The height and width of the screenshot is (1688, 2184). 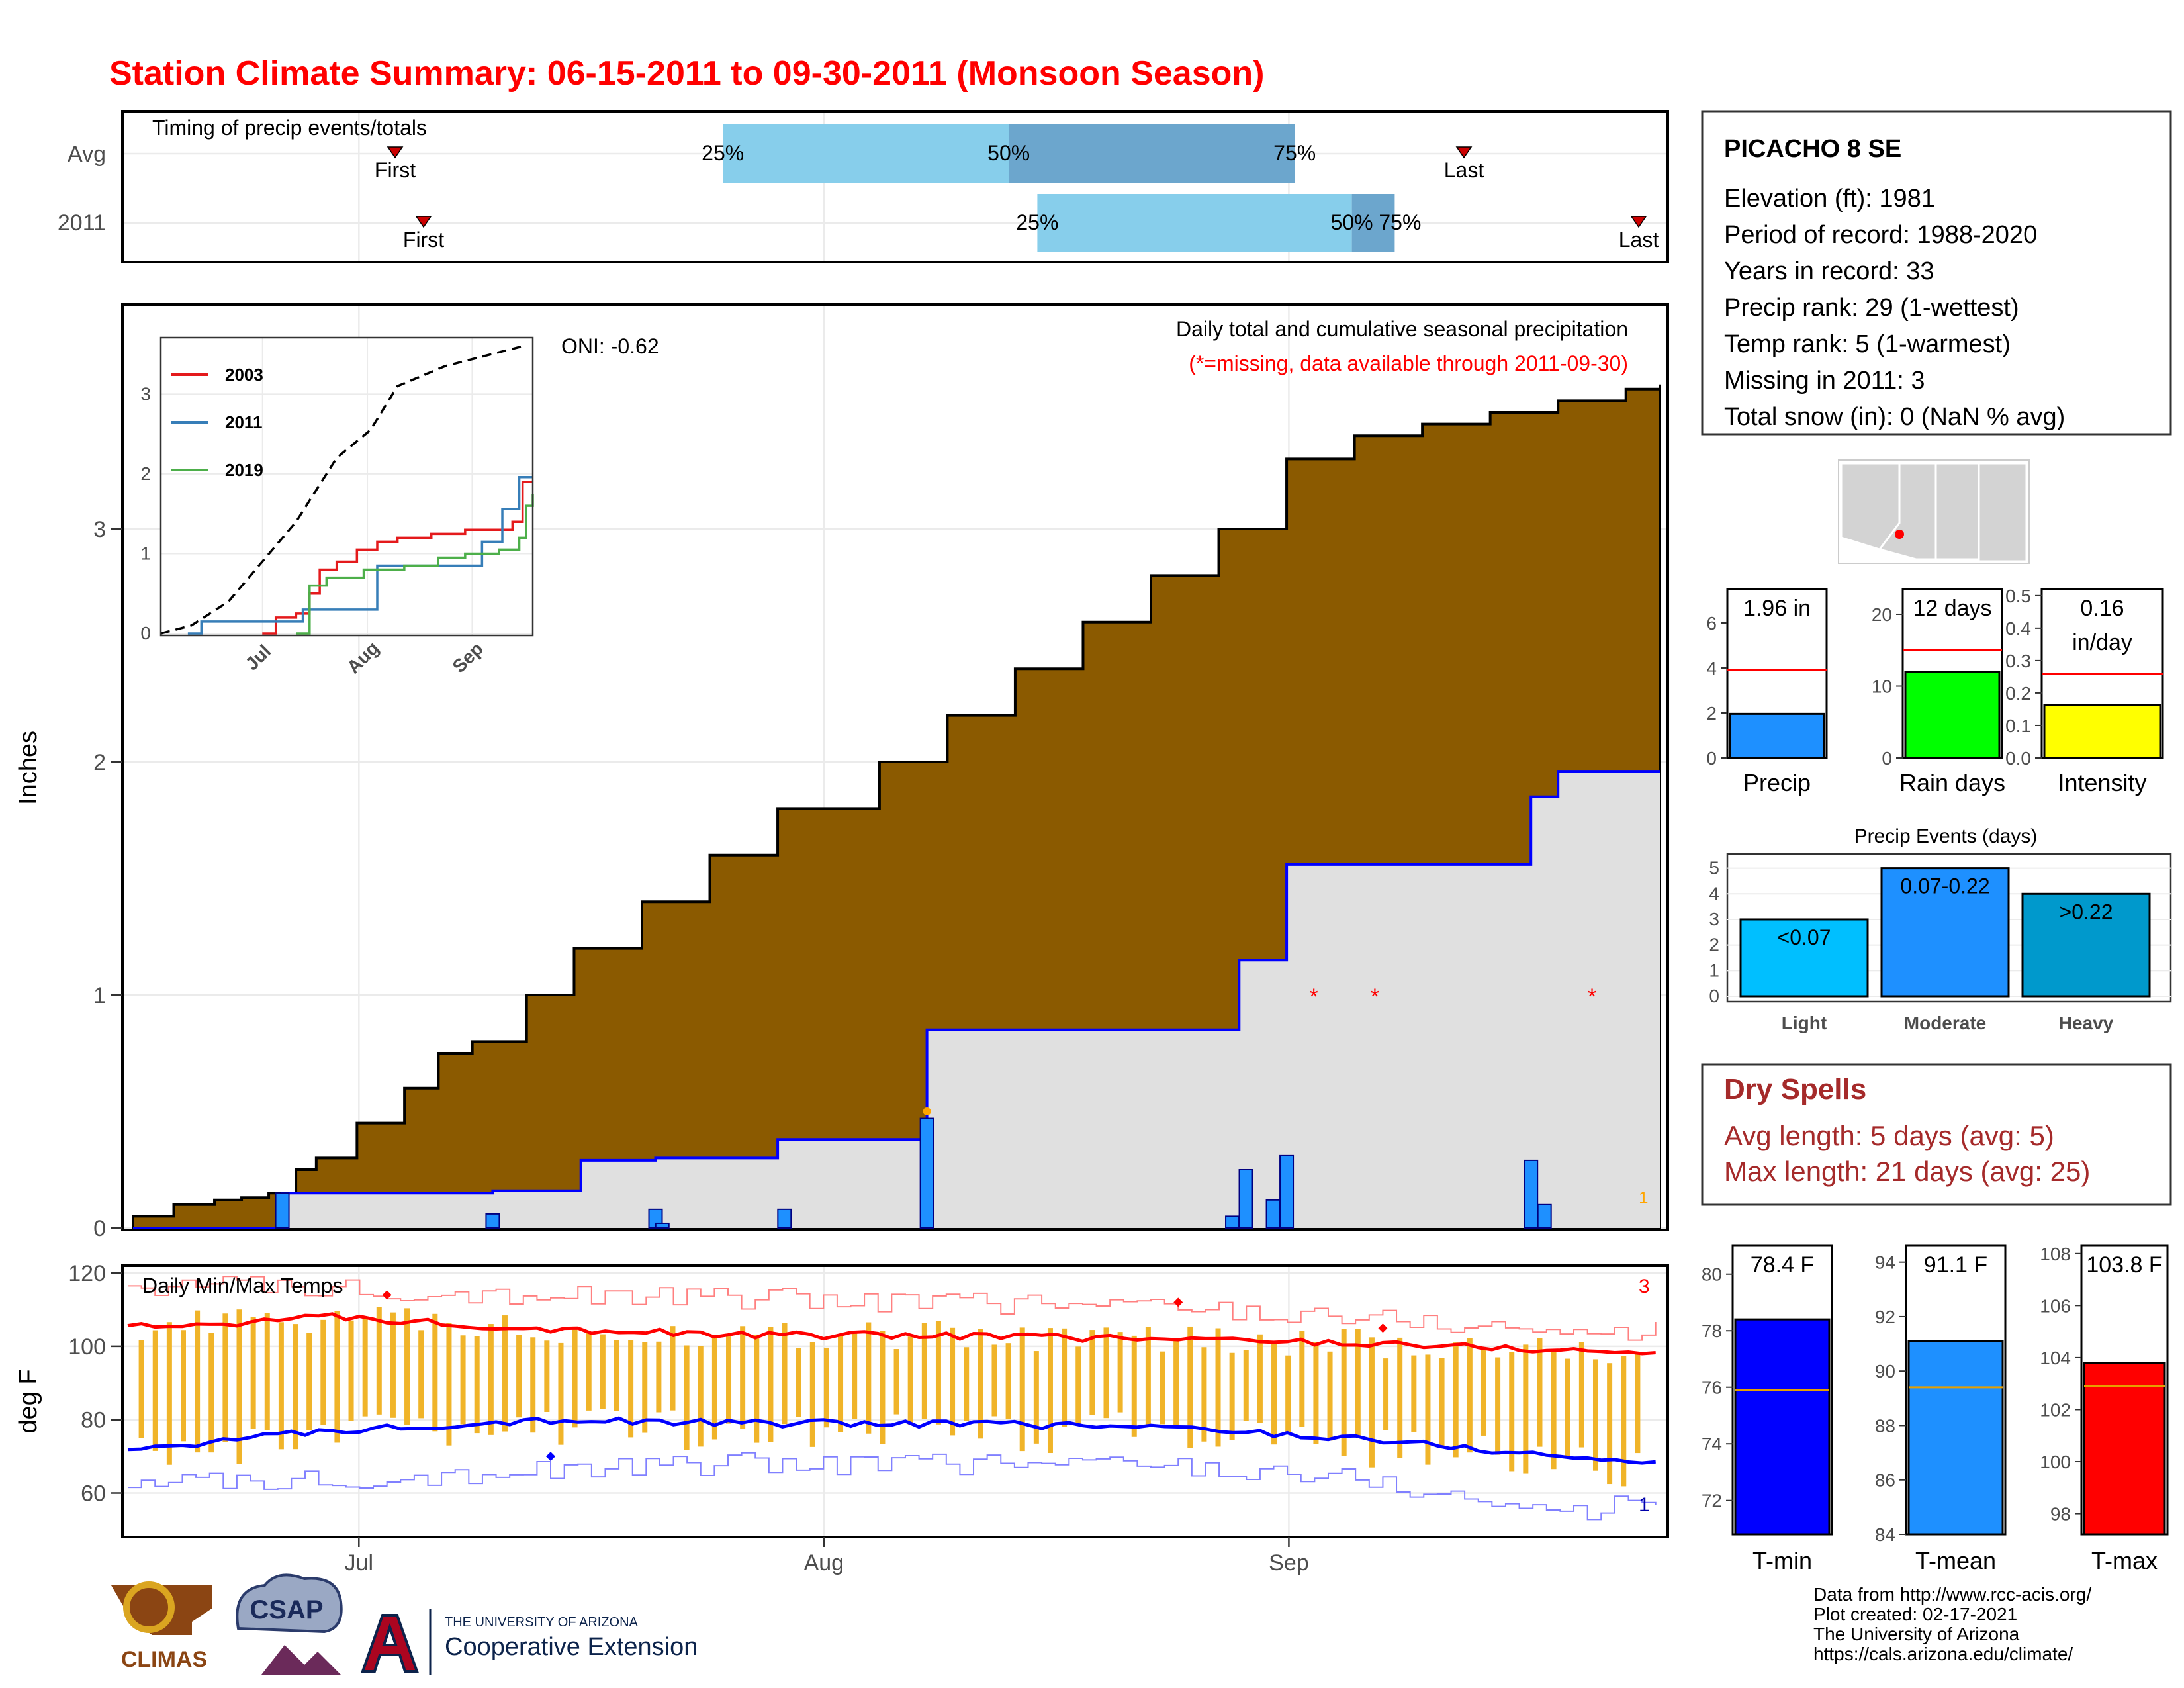 I want to click on tmax-avg-line, so click(x=892, y=1334).